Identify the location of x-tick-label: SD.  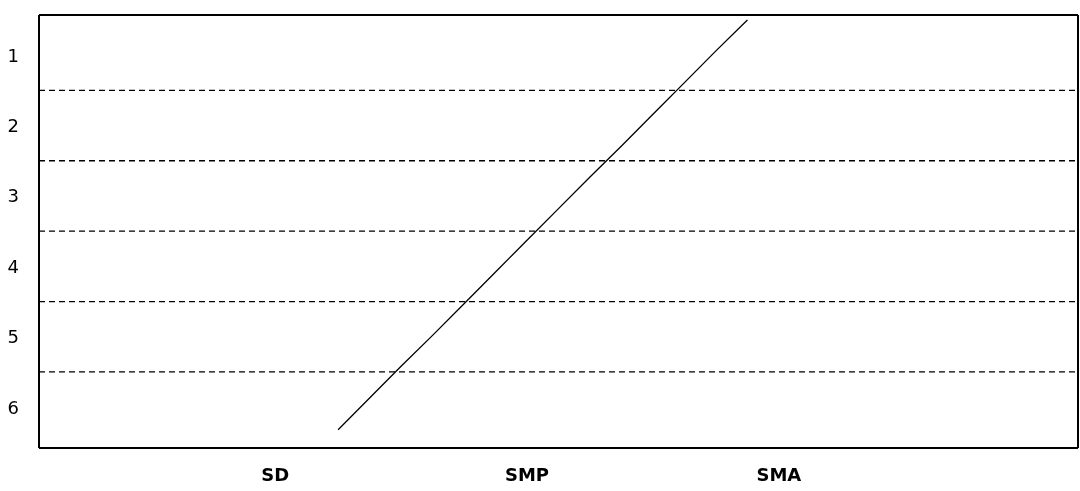
(275, 474).